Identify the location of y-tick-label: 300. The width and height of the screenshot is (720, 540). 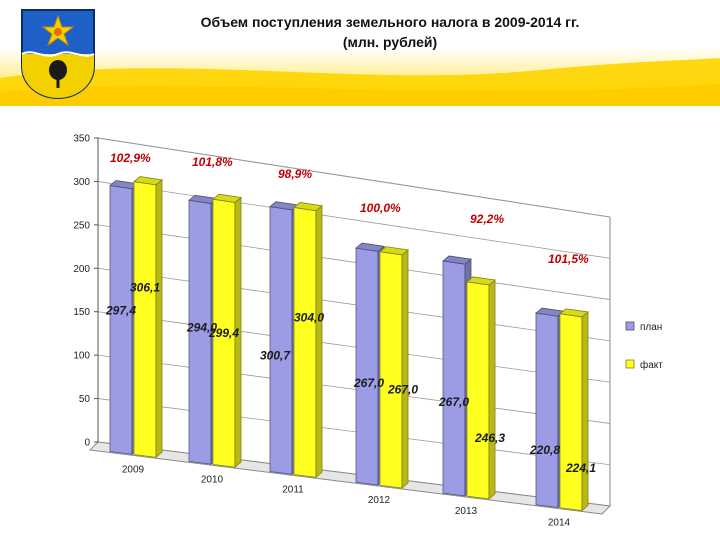
(81, 182).